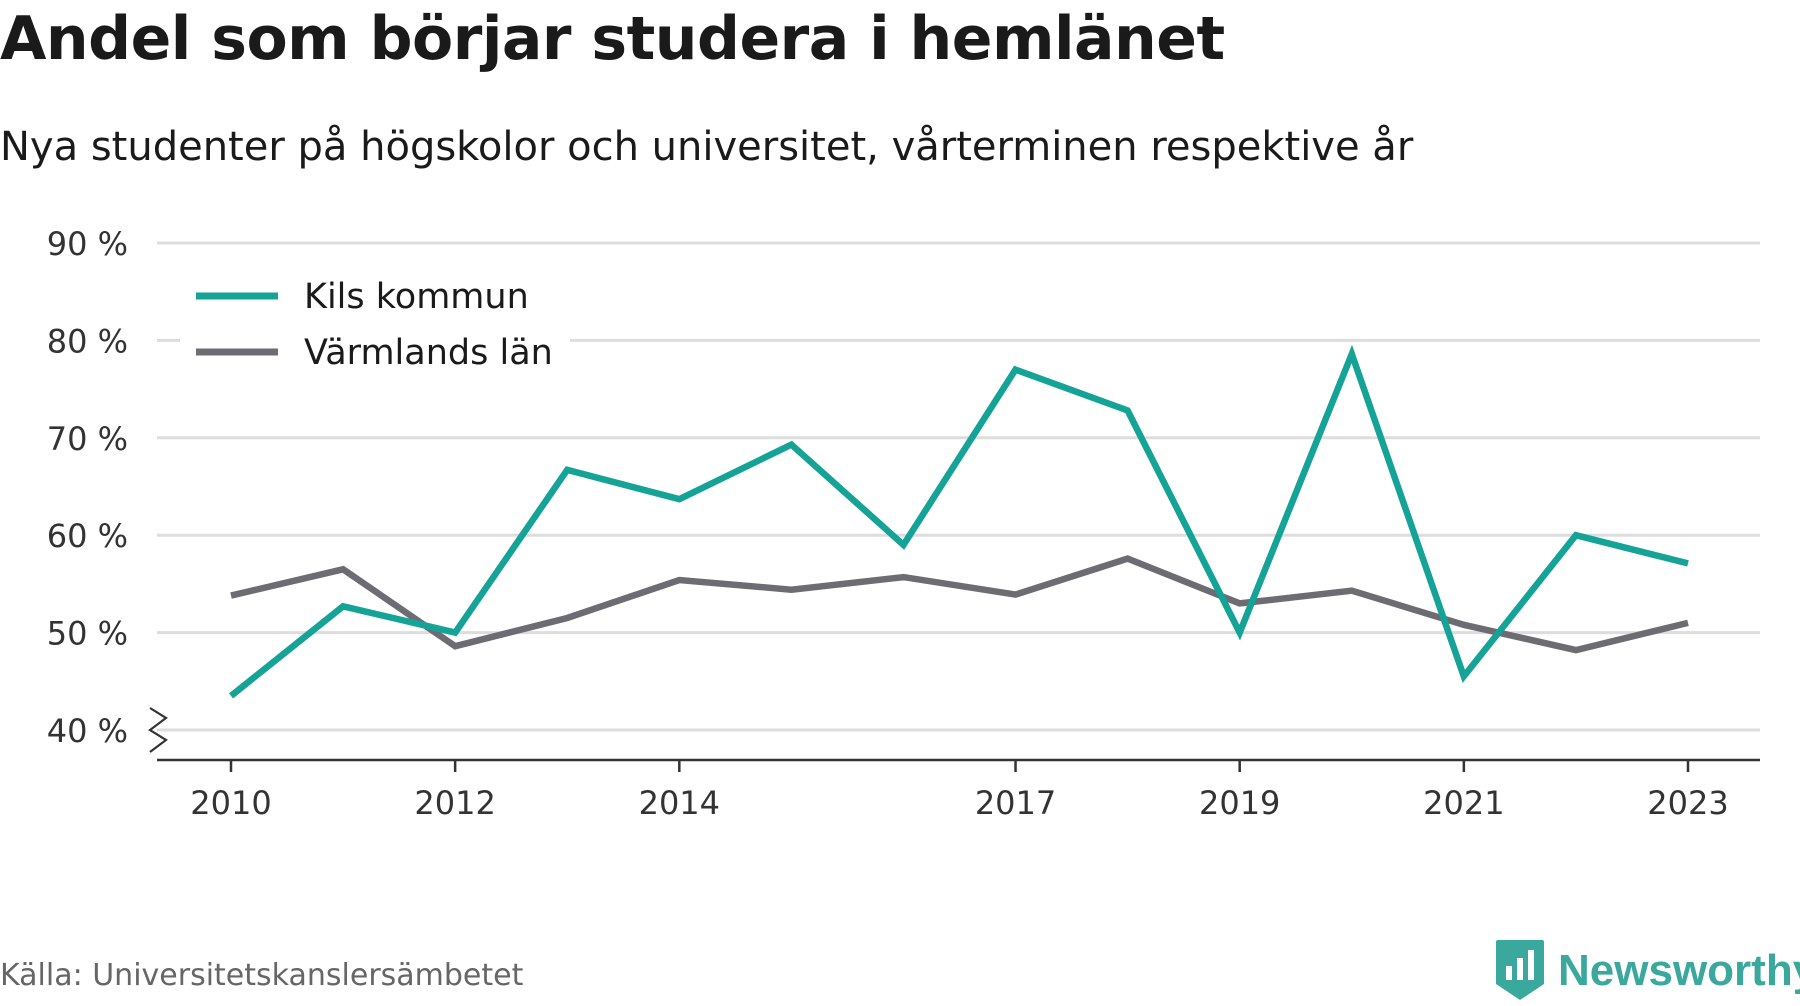 This screenshot has height=1006, width=1800. What do you see at coordinates (454, 803) in the screenshot?
I see `x-tick-label: 2012` at bounding box center [454, 803].